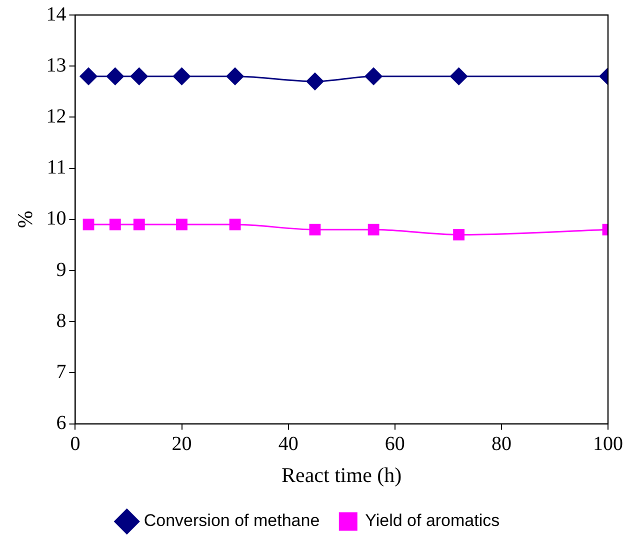 The image size is (630, 546). I want to click on y-tick-label: 7, so click(61, 371).